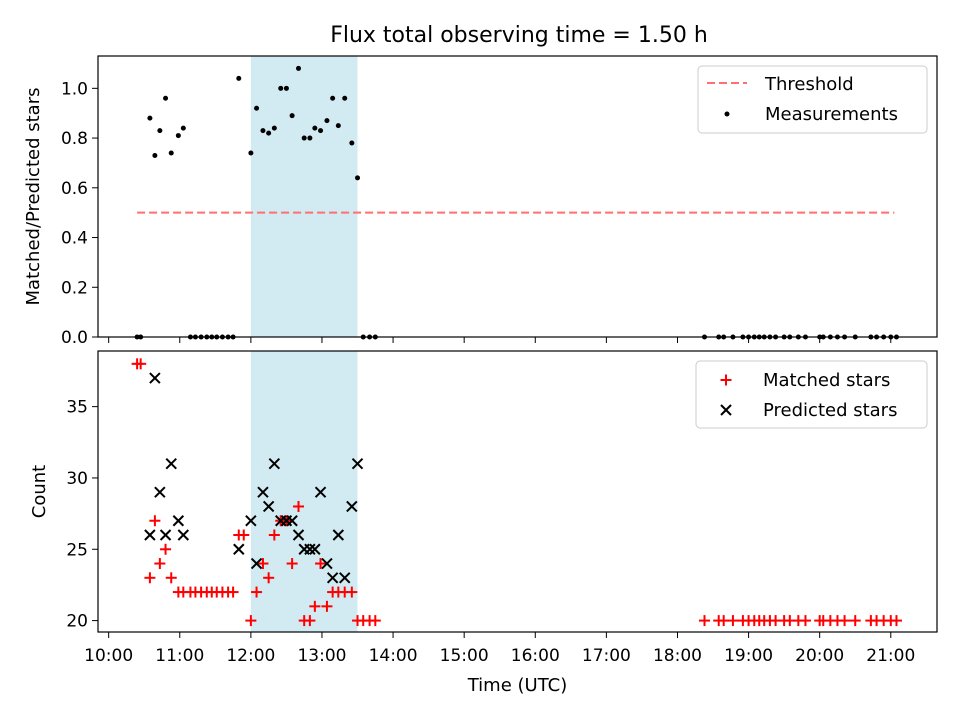  Describe the element at coordinates (890, 656) in the screenshot. I see `x-tick-label: 21:00` at that location.